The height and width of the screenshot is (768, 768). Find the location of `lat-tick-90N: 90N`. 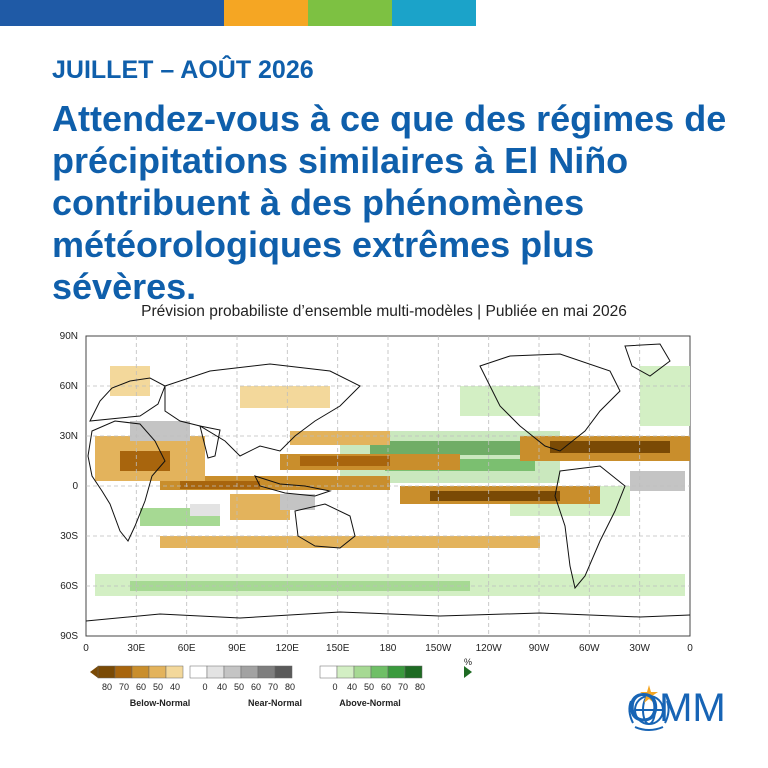

lat-tick-90N: 90N is located at coordinates (69, 336).